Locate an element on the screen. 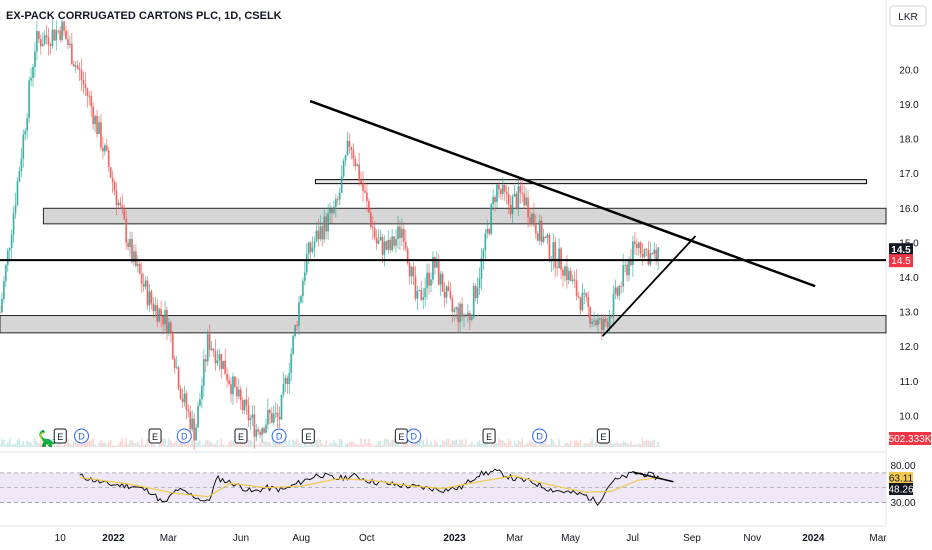  volume-badge is located at coordinates (910, 438).